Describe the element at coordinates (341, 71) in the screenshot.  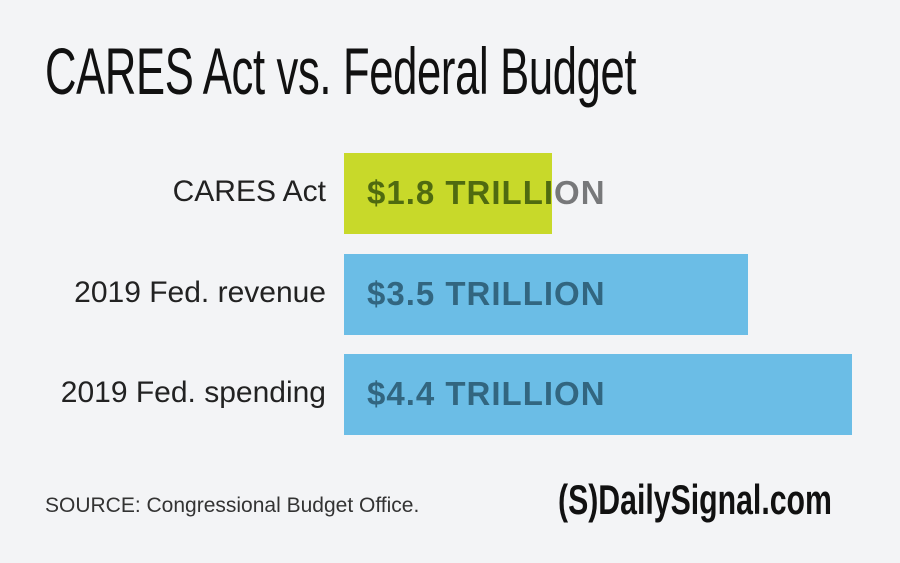
I see `chart-title: CARES Act vs. Federal Budget` at that location.